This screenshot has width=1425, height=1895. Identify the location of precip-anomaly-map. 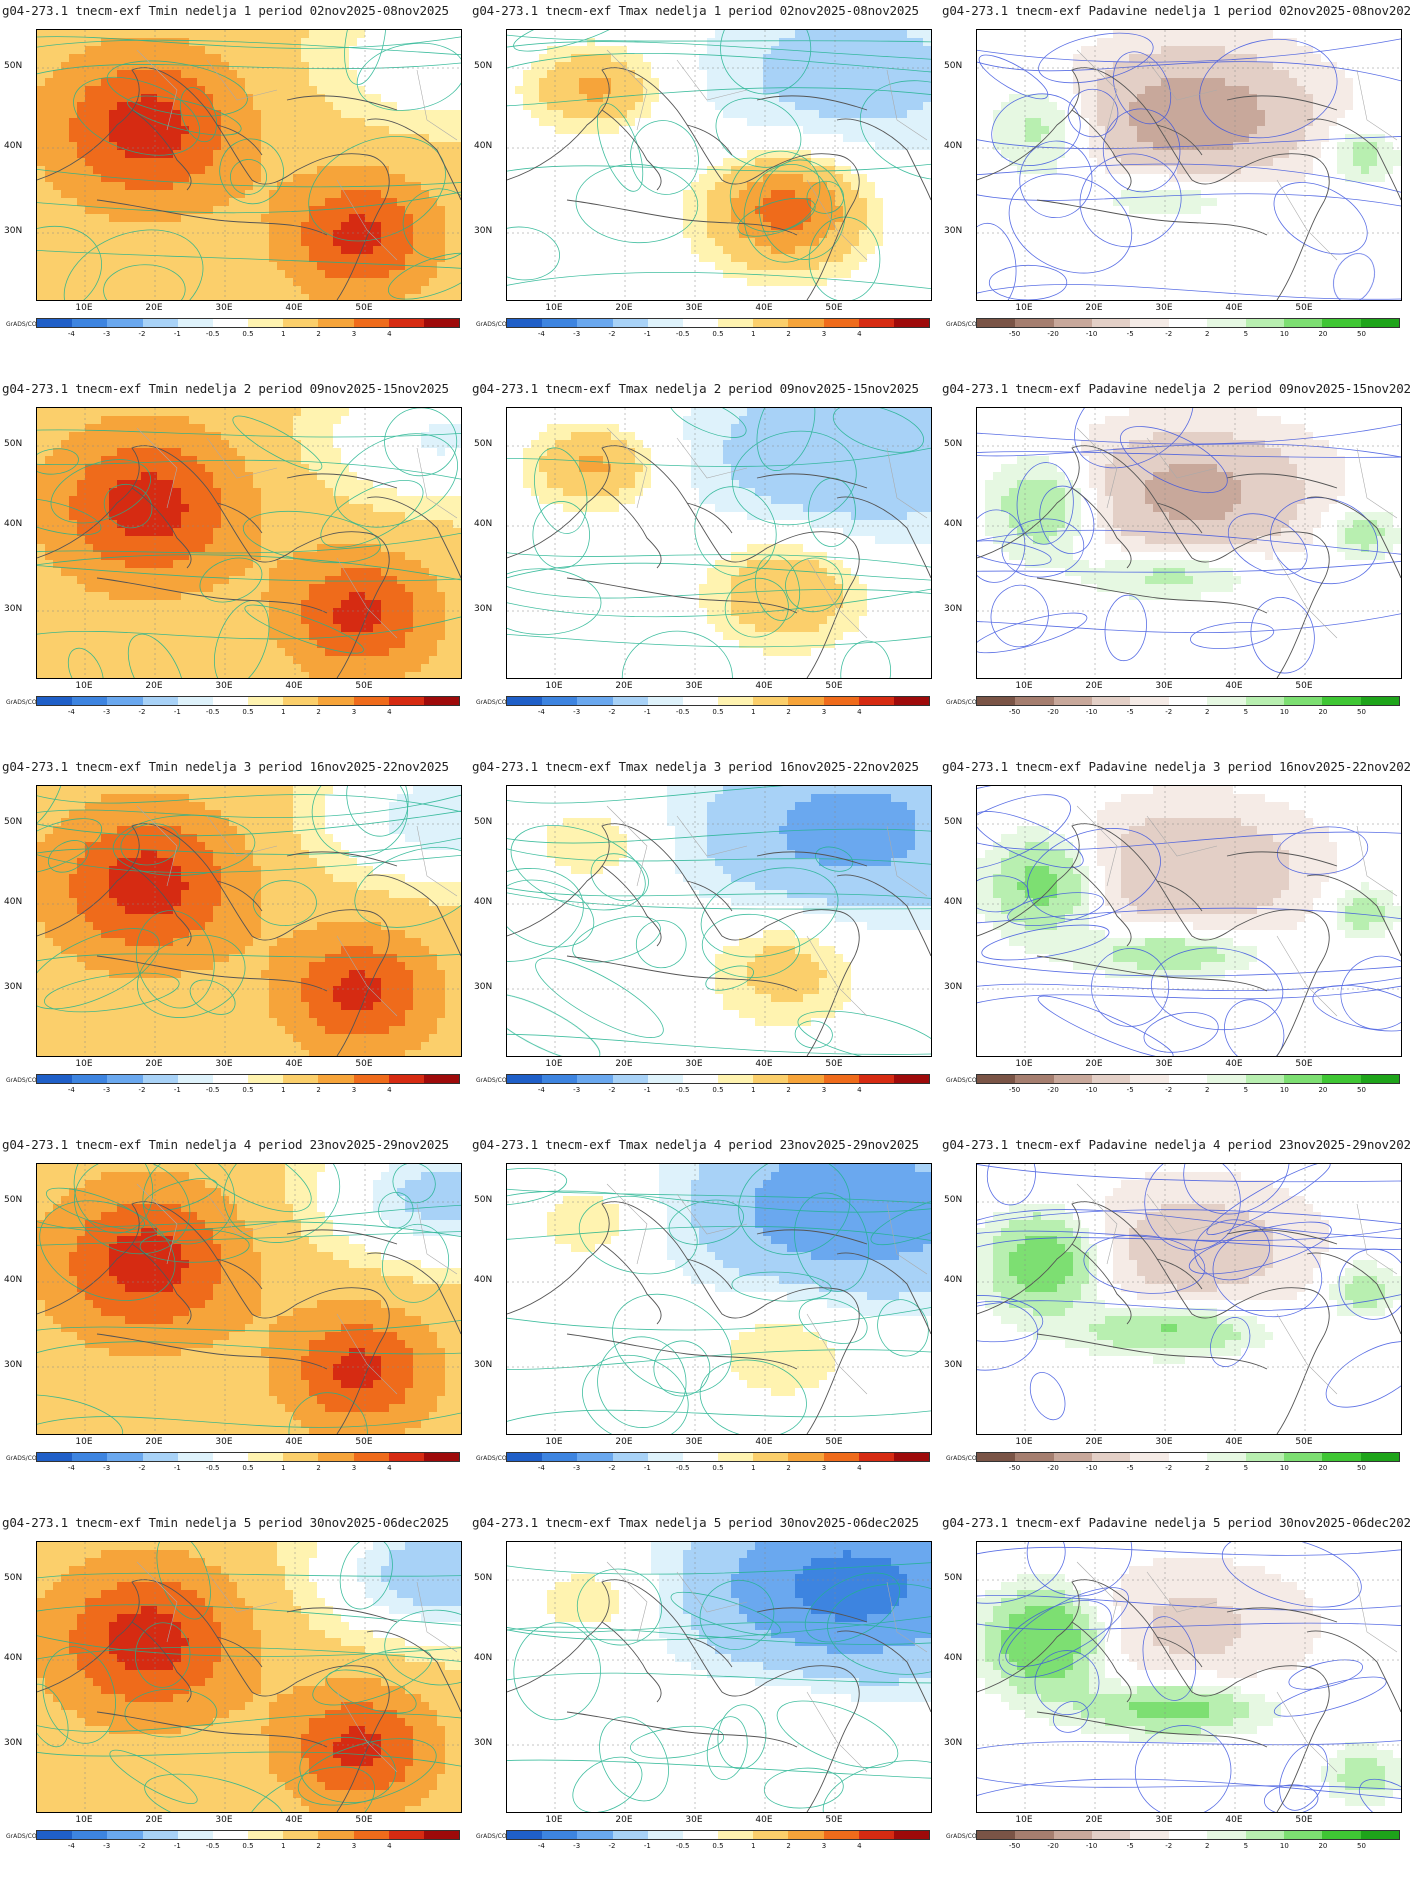
(1189, 1677).